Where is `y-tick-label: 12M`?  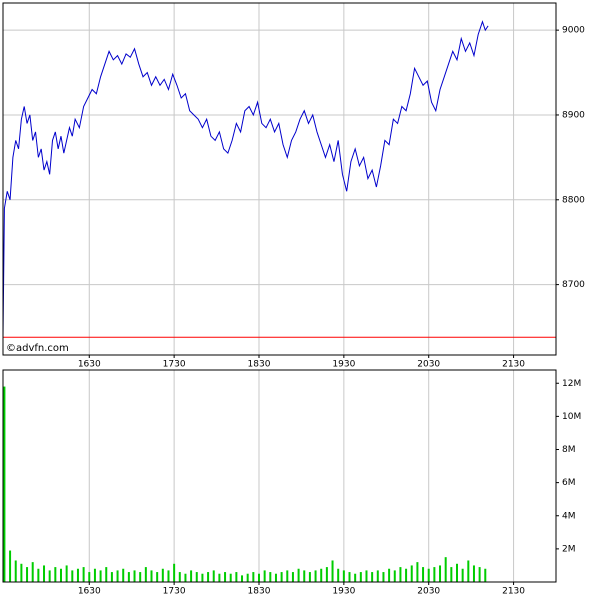
y-tick-label: 12M is located at coordinates (571, 384).